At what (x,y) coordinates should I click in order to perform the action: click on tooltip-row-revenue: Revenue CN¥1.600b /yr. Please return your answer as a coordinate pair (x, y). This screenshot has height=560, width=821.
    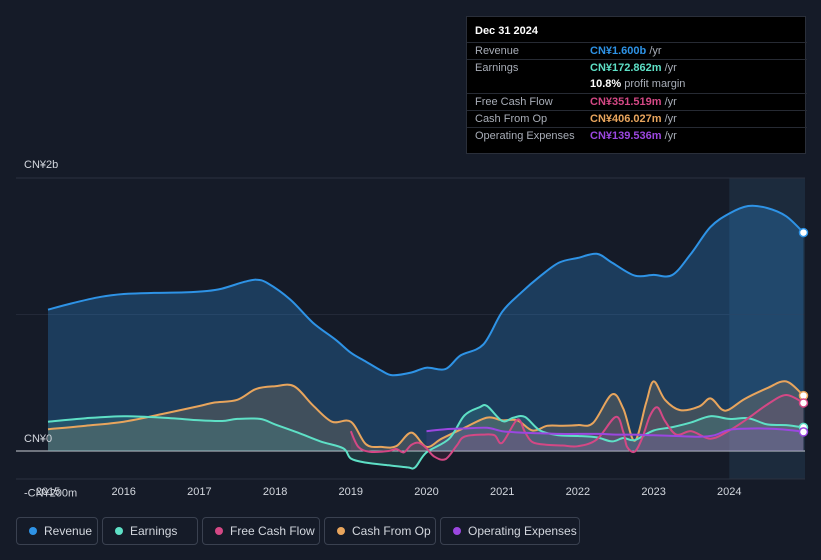
    Looking at the image, I should click on (637, 51).